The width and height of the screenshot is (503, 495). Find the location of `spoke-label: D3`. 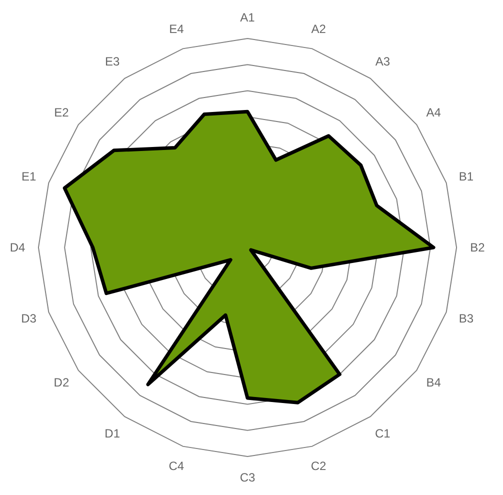

spoke-label: D3 is located at coordinates (29, 319).